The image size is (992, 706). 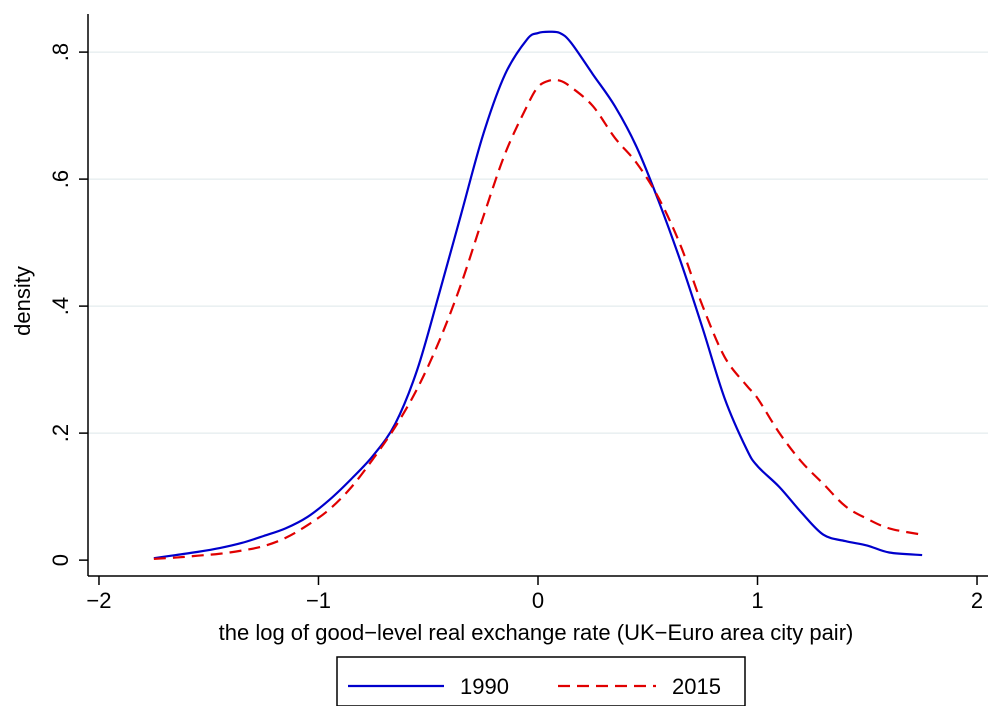 I want to click on x-ticks: −2 −1 0 1 2, so click(x=534, y=594).